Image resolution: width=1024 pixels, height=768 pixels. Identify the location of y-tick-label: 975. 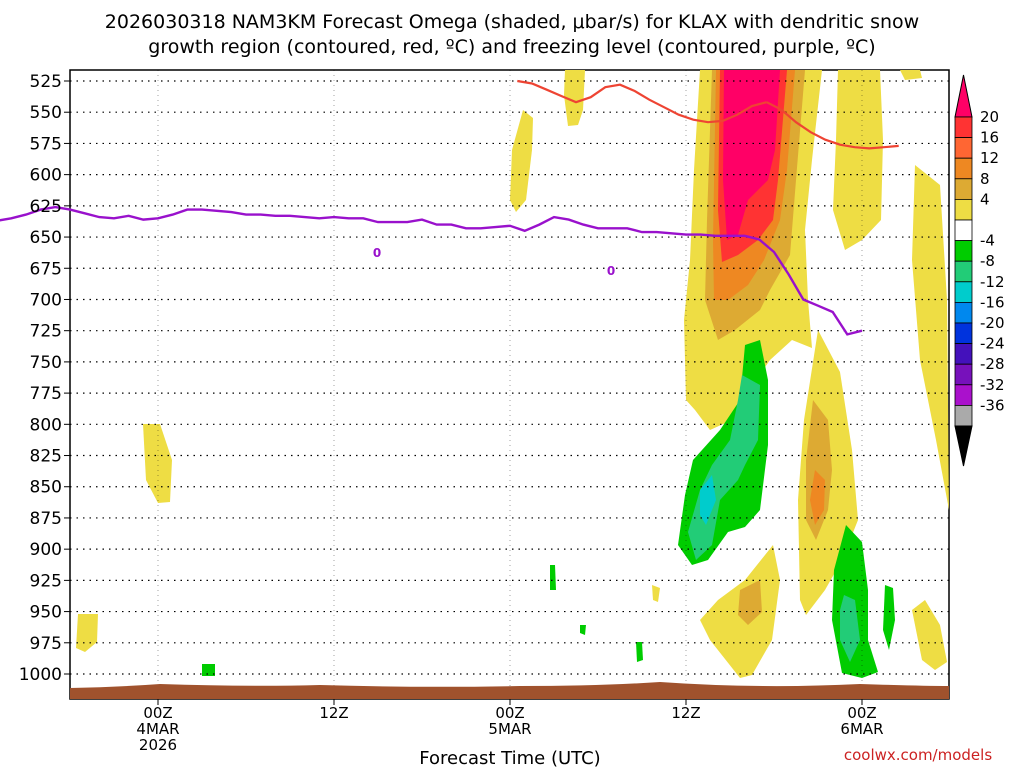
(46, 644).